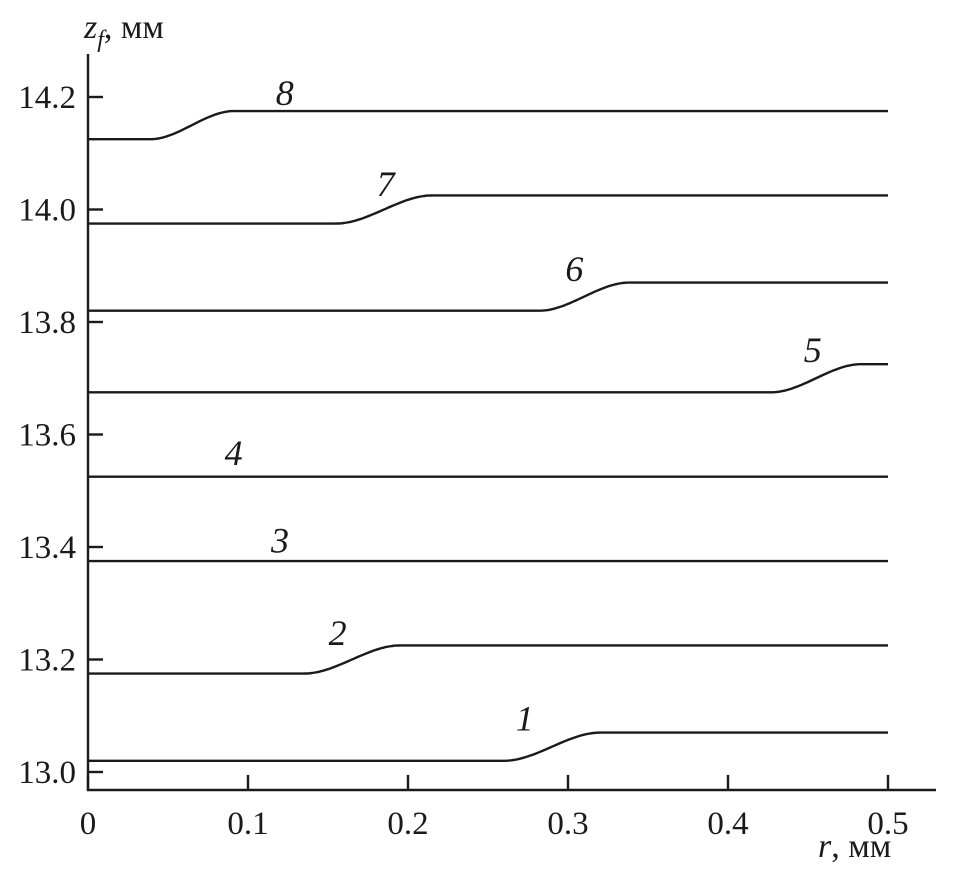 The width and height of the screenshot is (966, 876). What do you see at coordinates (247, 824) in the screenshot?
I see `x-axis-tick-label: 0.1` at bounding box center [247, 824].